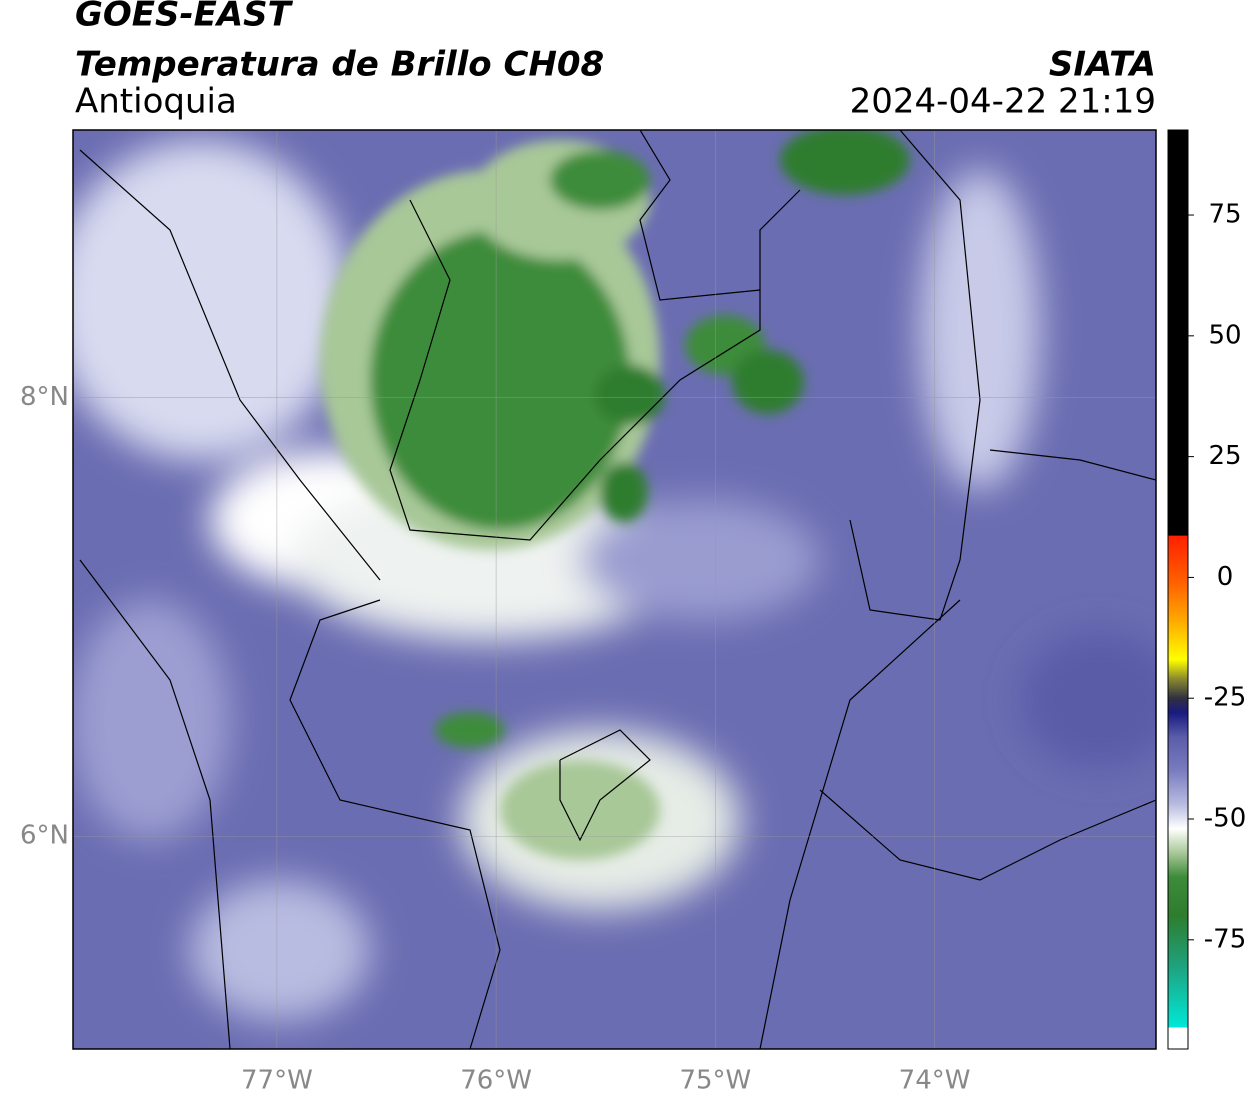  What do you see at coordinates (1224, 456) in the screenshot?
I see `colorbar-tick-label: 25` at bounding box center [1224, 456].